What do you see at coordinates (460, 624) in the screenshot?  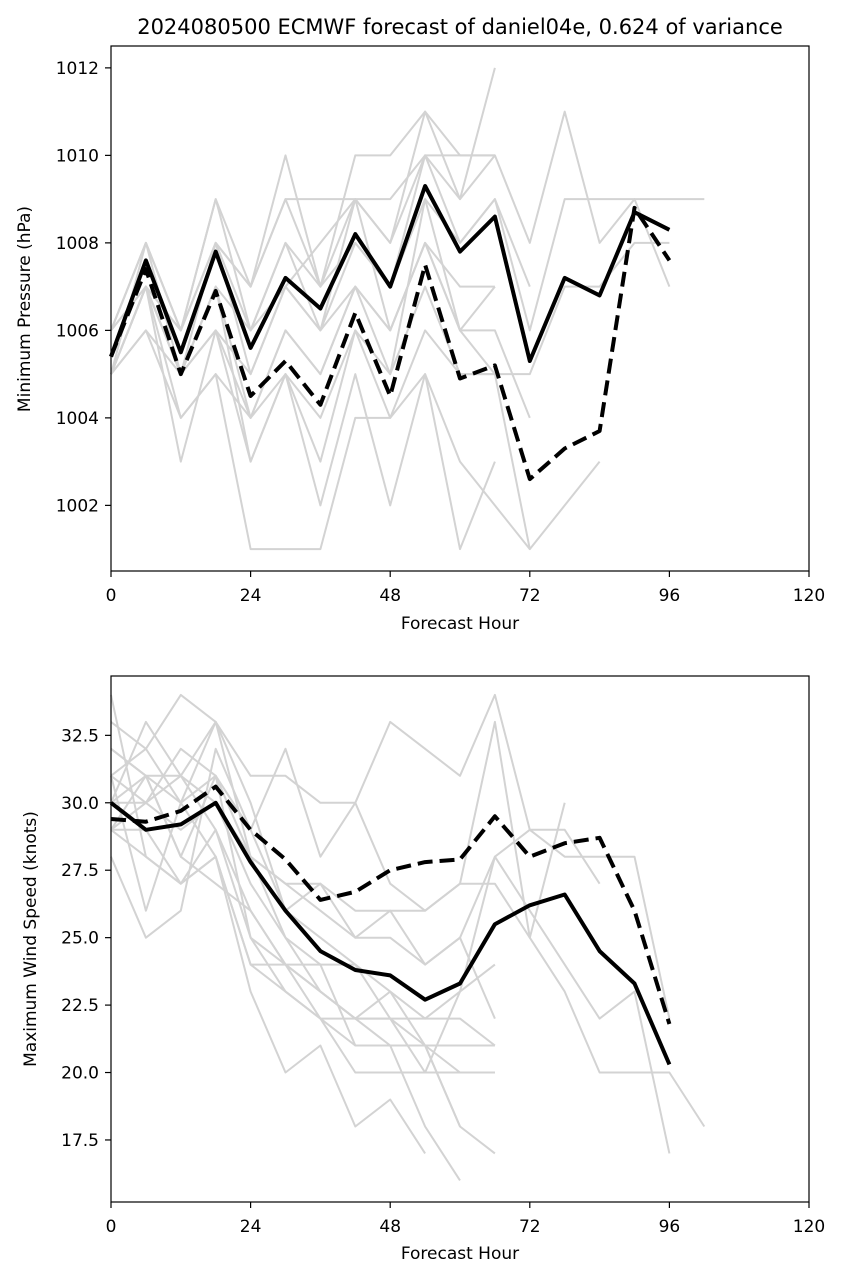 I see `pressure-x-axis-label: Forecast Hour` at bounding box center [460, 624].